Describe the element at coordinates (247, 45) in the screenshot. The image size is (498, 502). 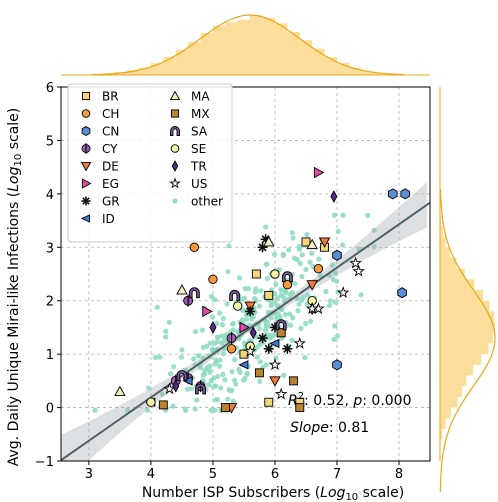
I see `x-kde-curve` at that location.